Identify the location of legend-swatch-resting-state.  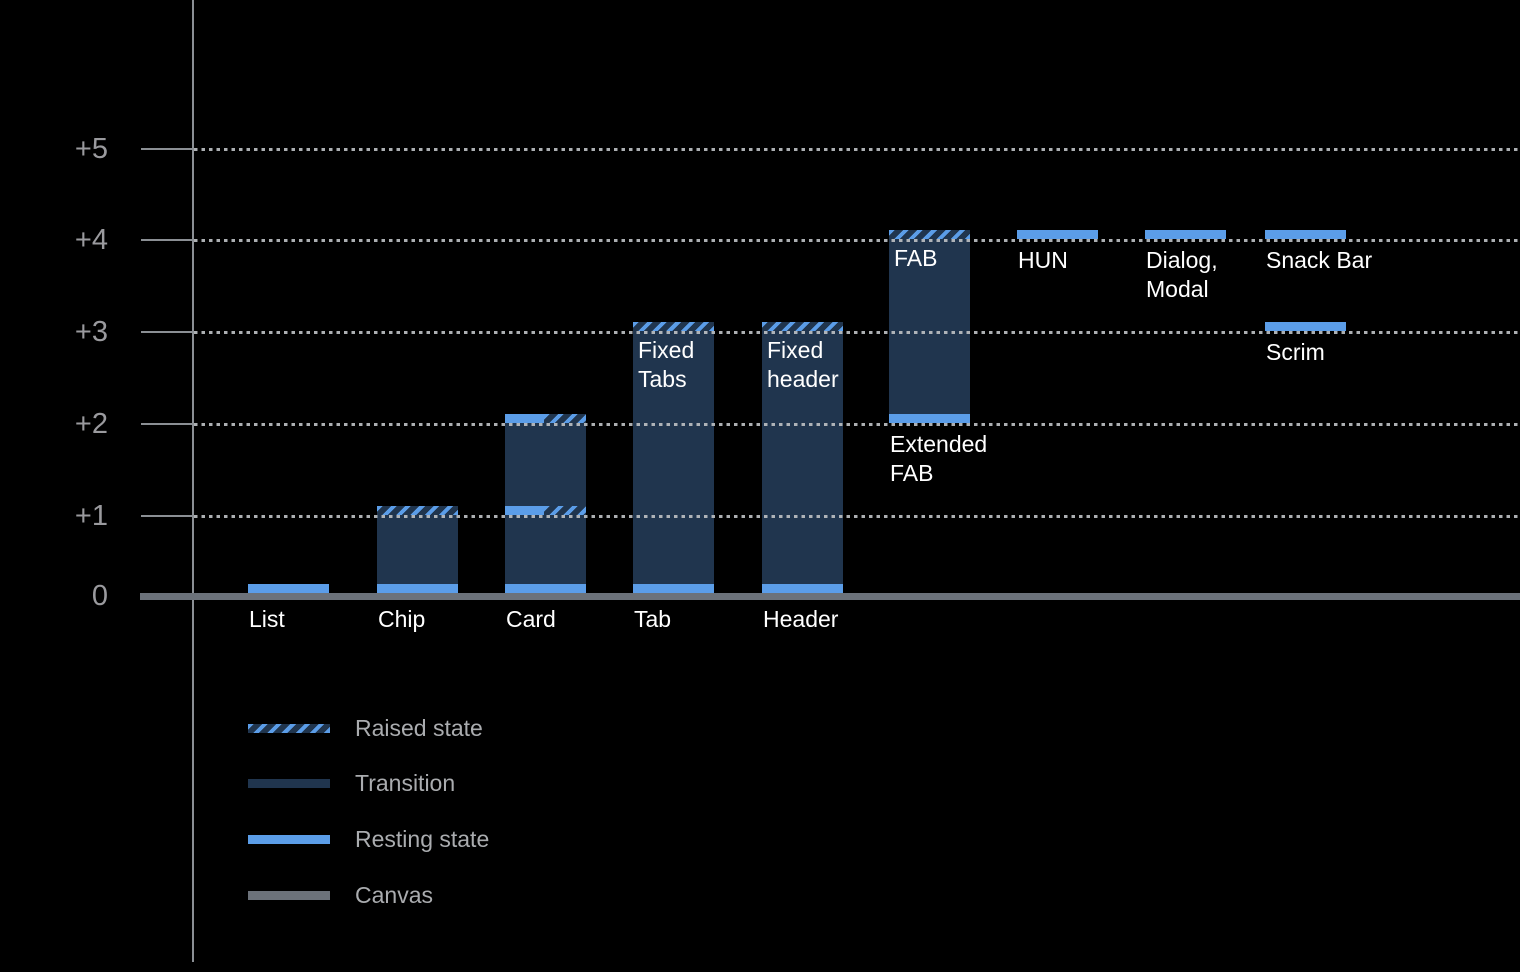
(289, 839).